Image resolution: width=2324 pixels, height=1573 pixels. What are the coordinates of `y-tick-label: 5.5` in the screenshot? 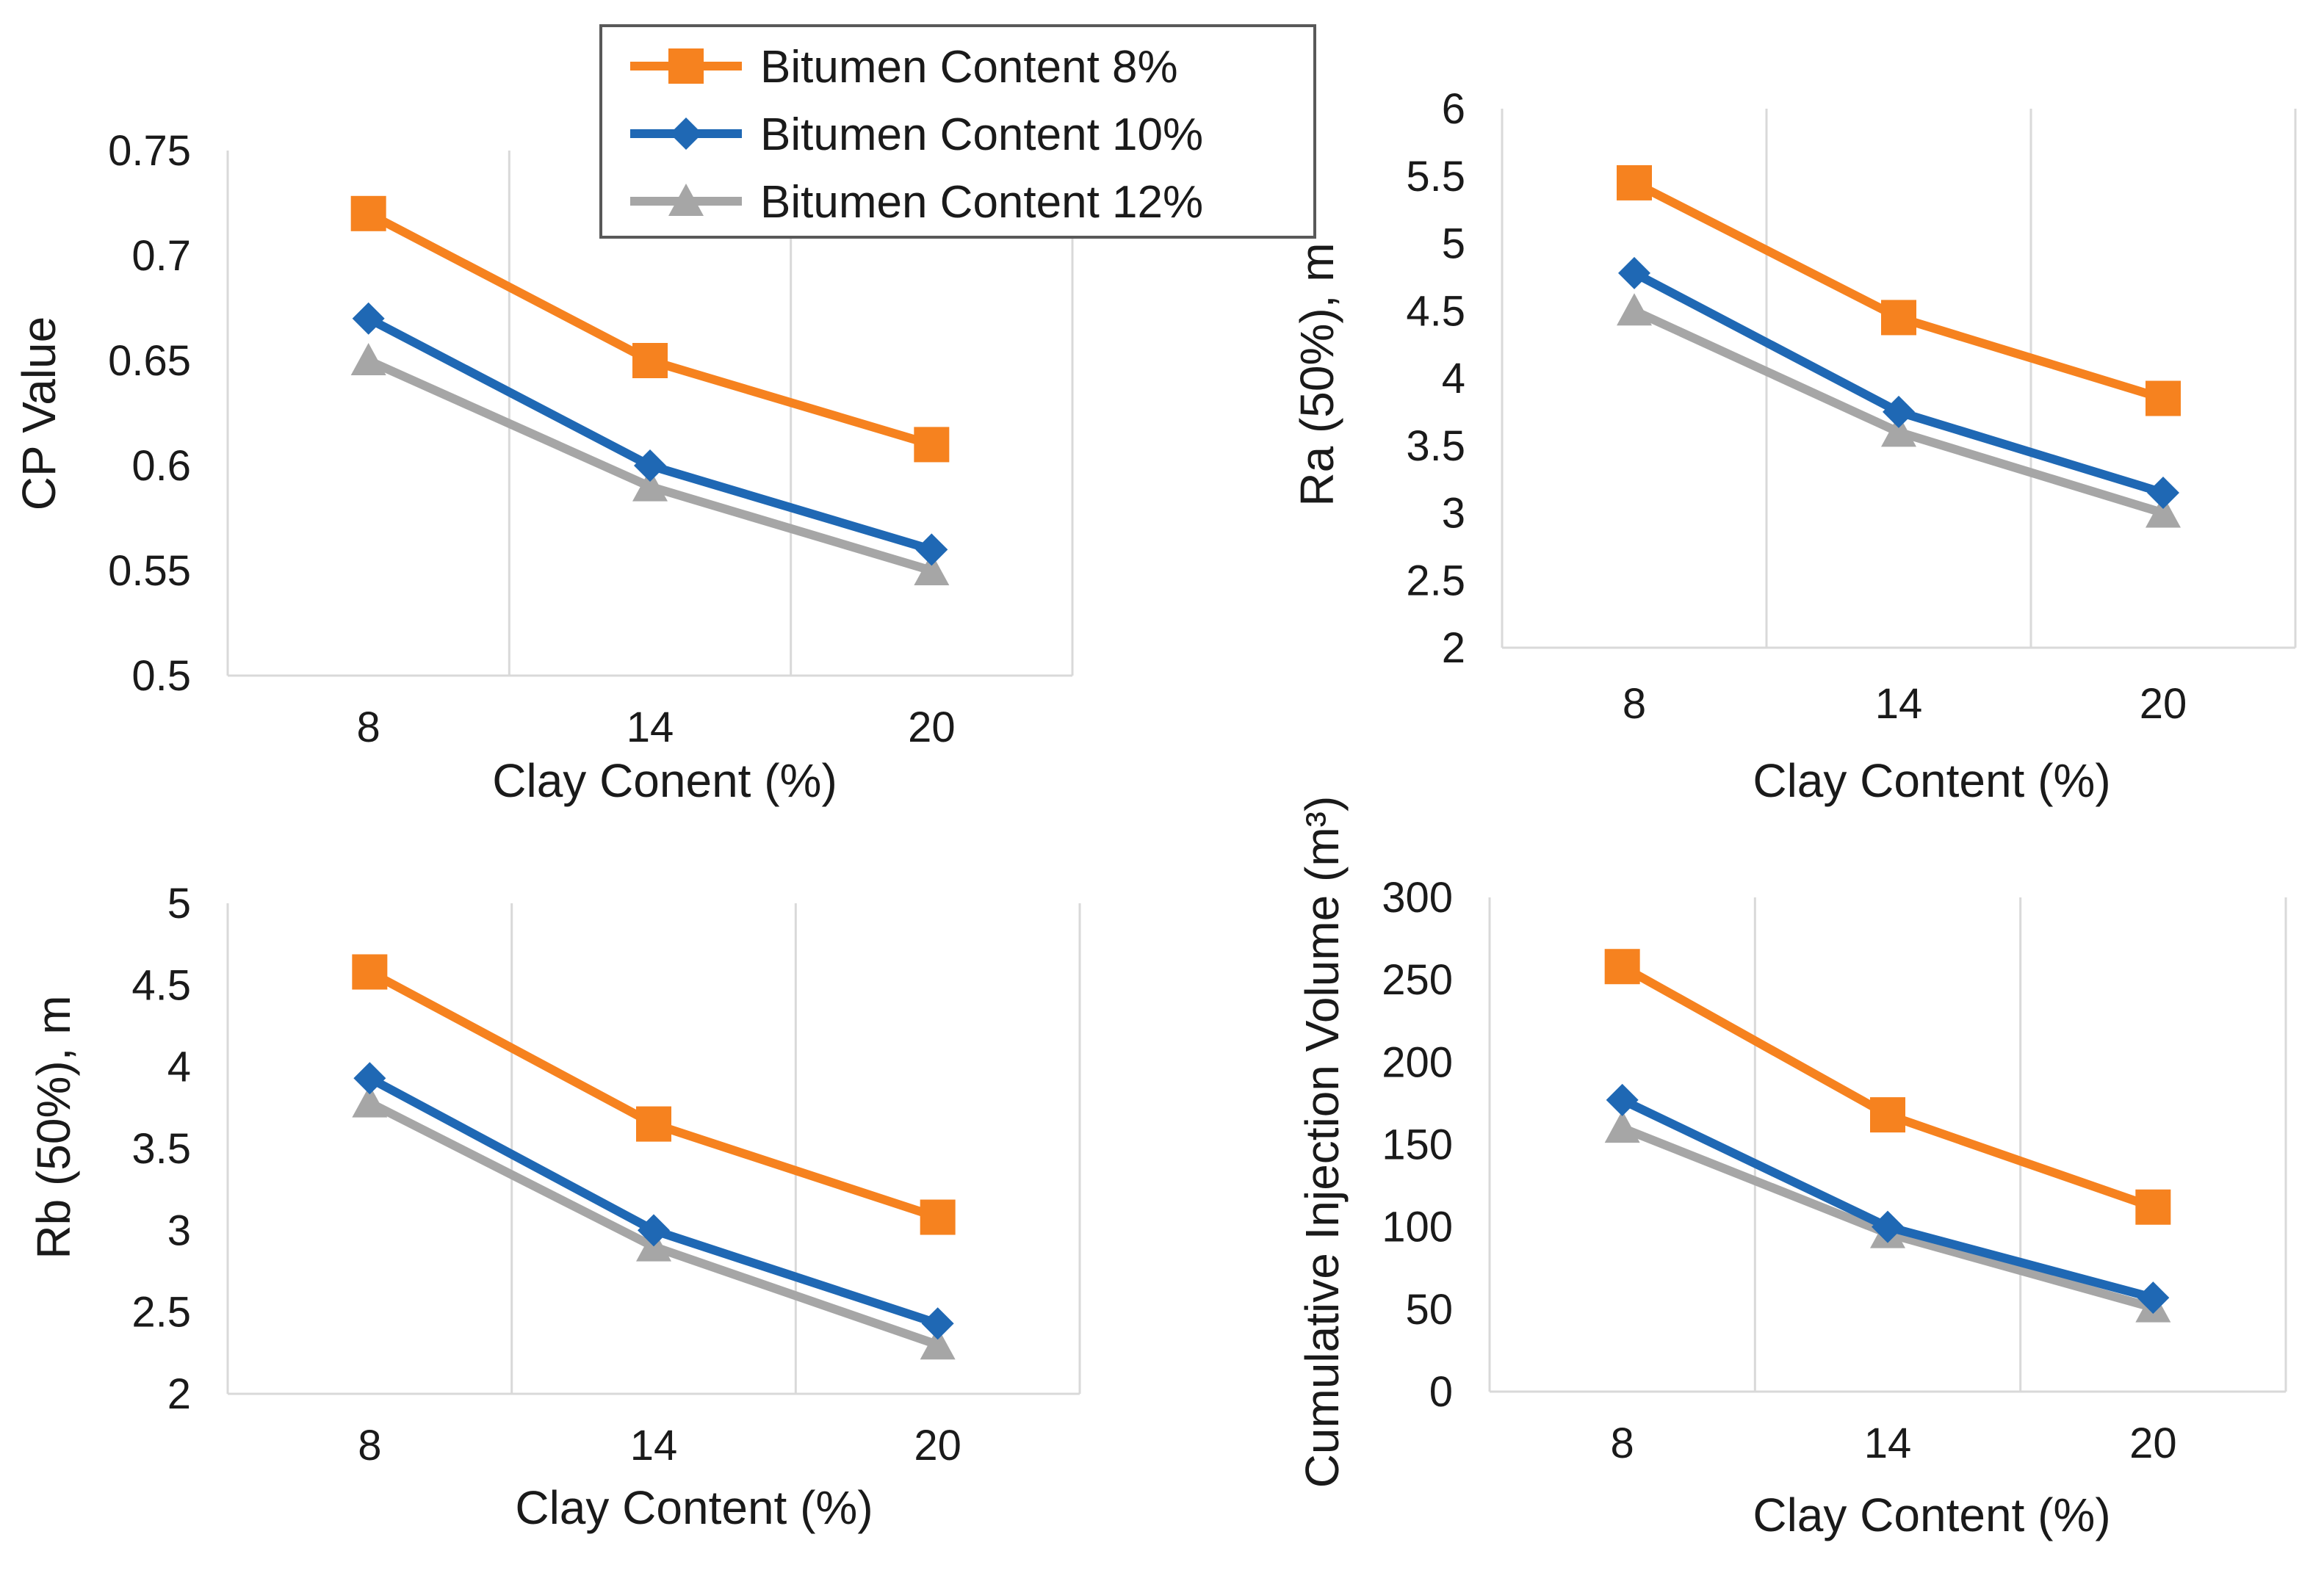 It's located at (1436, 176).